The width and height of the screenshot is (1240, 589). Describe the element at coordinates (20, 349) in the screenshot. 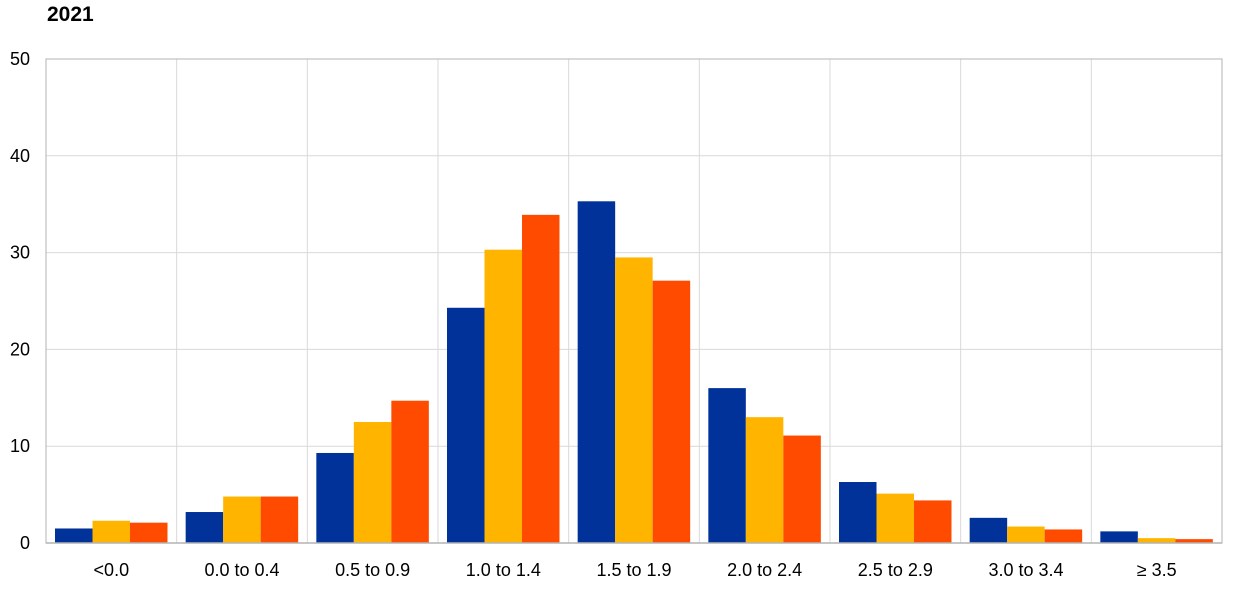

I see `y-tick-label: 20` at that location.